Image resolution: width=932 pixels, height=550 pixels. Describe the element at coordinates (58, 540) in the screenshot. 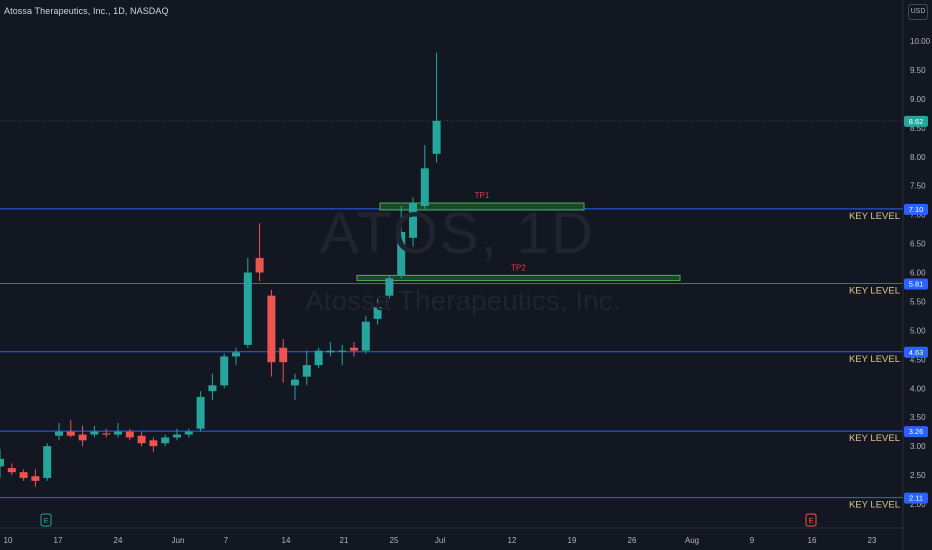

I see `x-tick-label: 17` at that location.